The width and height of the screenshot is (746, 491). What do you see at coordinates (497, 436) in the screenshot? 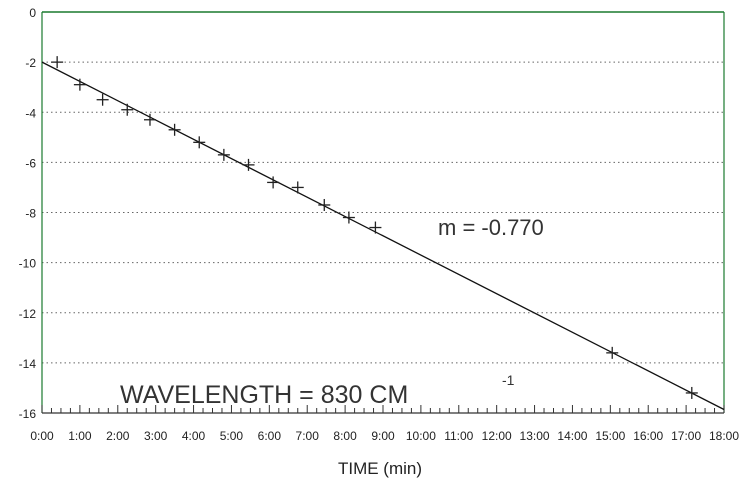
I see `x-tick-label: 12:00` at bounding box center [497, 436].